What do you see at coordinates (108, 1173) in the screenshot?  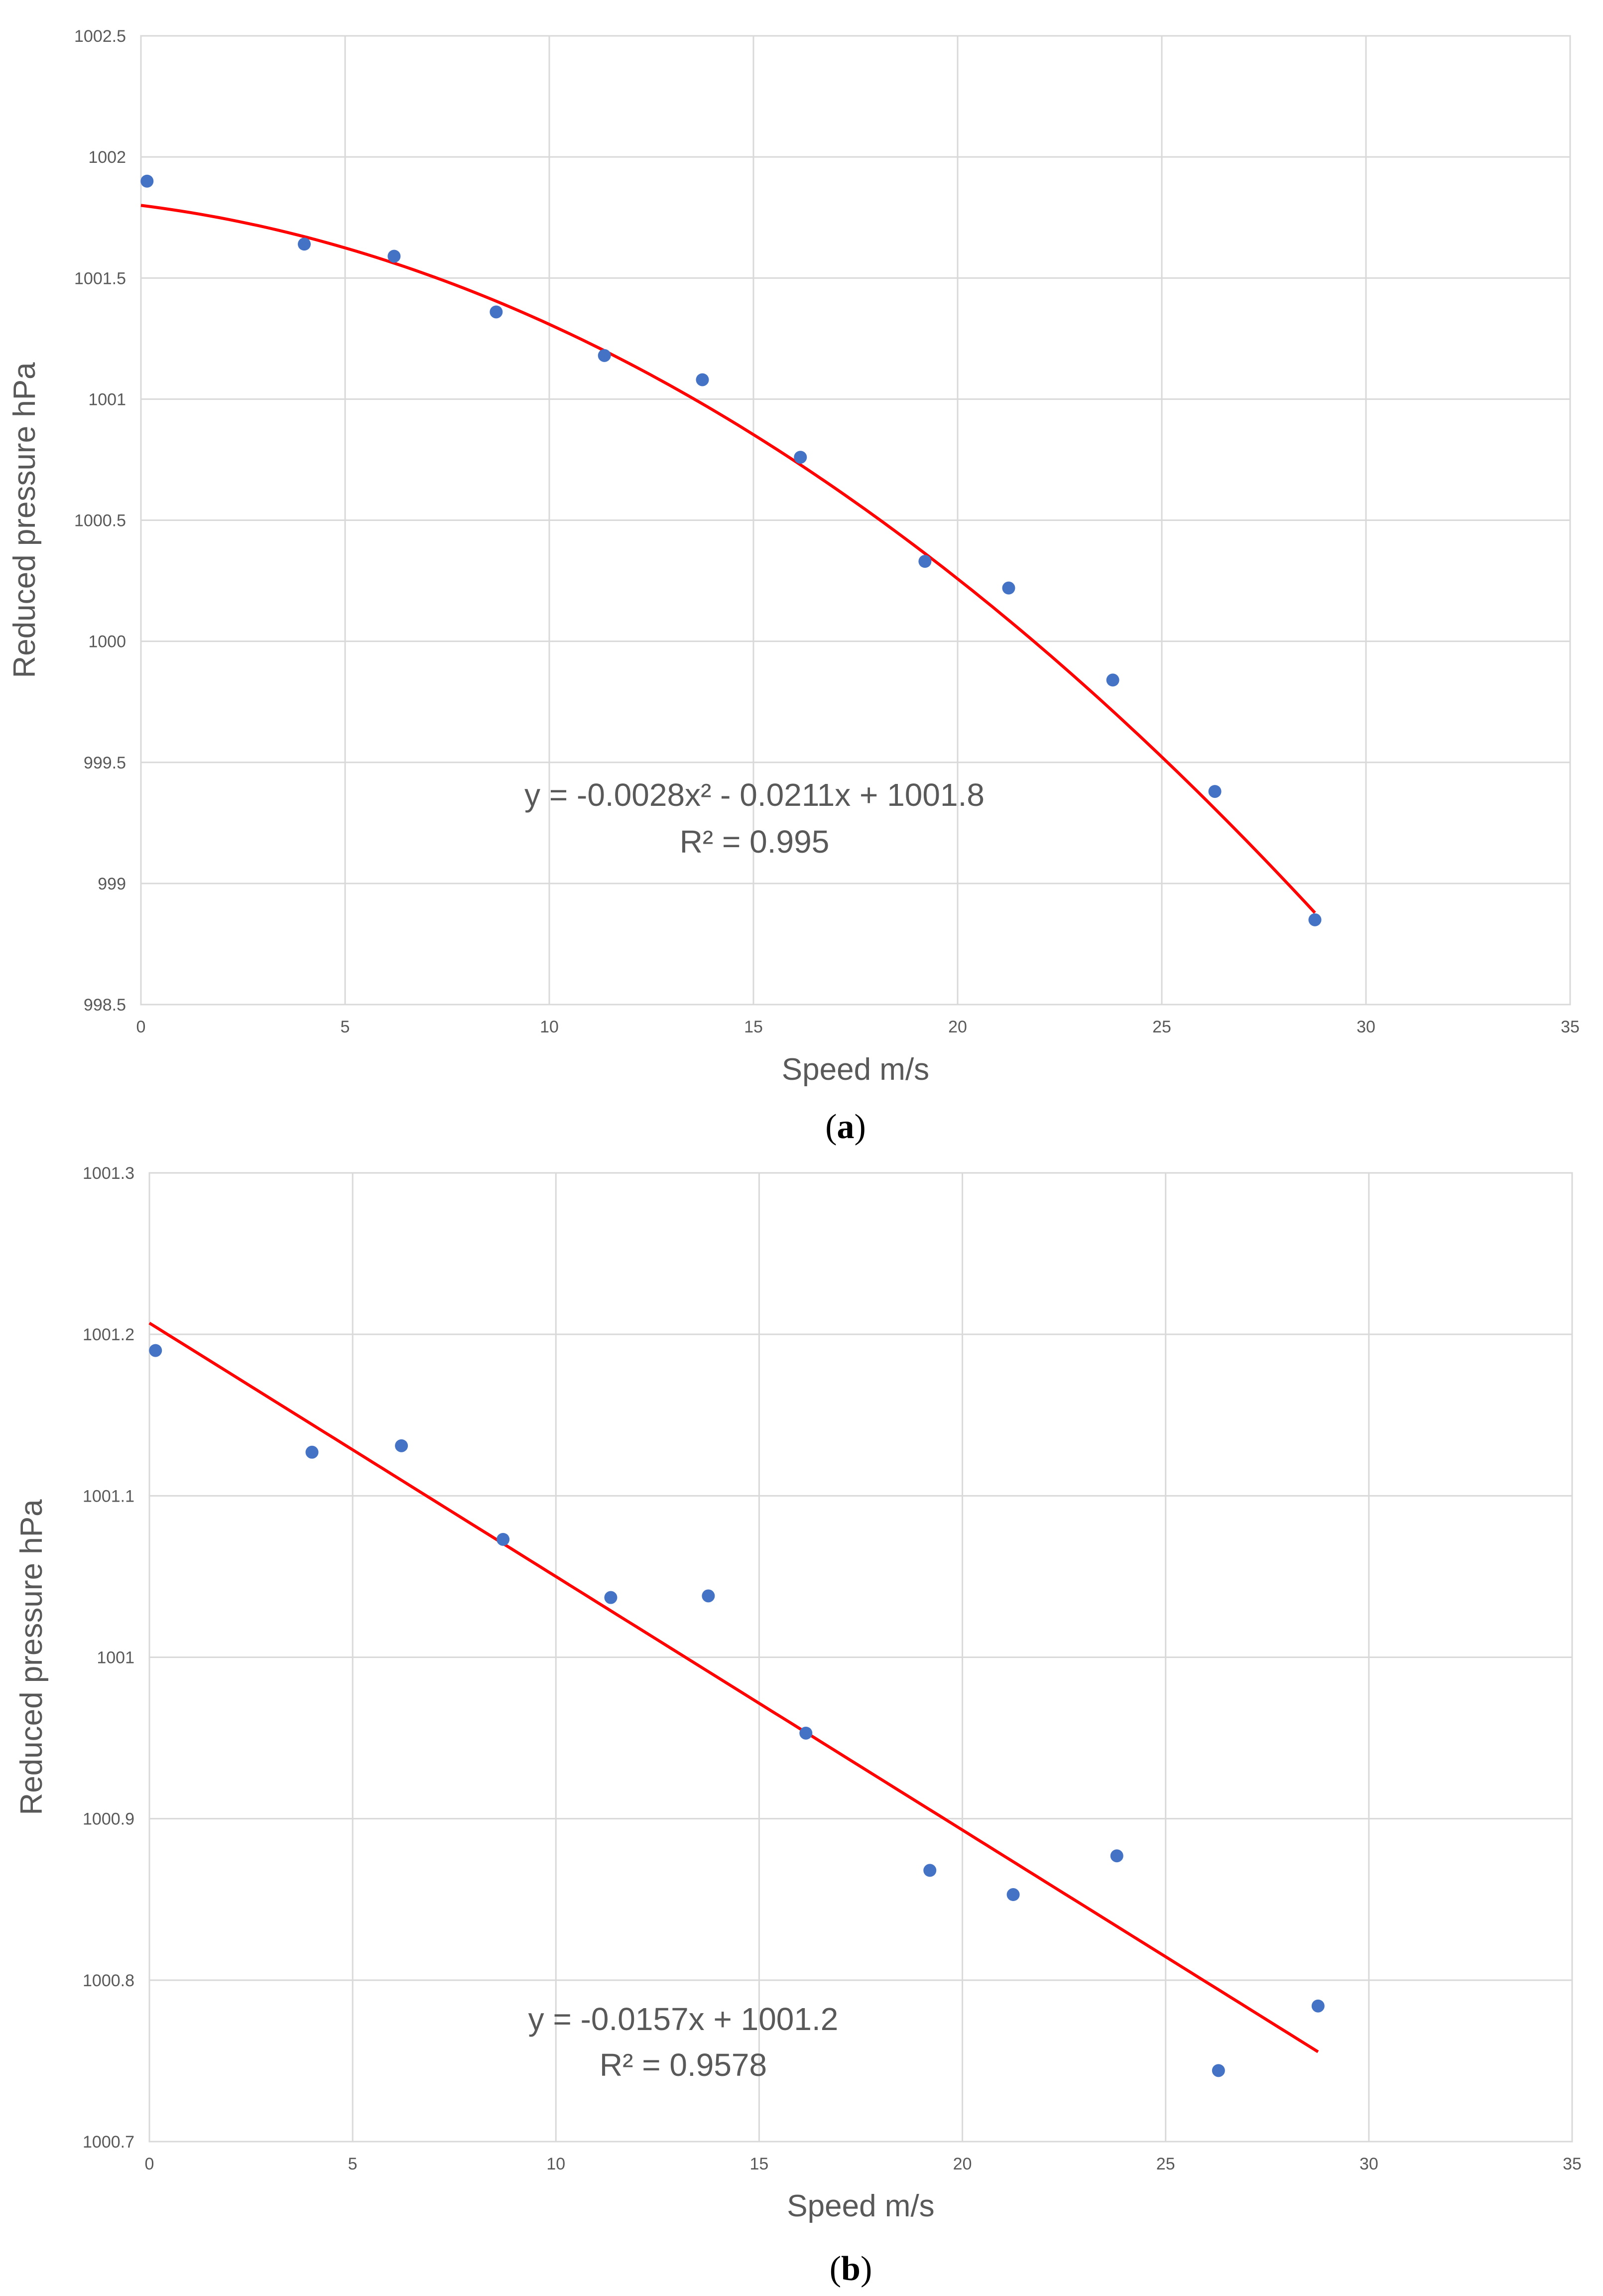 I see `y-tick-label: 1001.3` at bounding box center [108, 1173].